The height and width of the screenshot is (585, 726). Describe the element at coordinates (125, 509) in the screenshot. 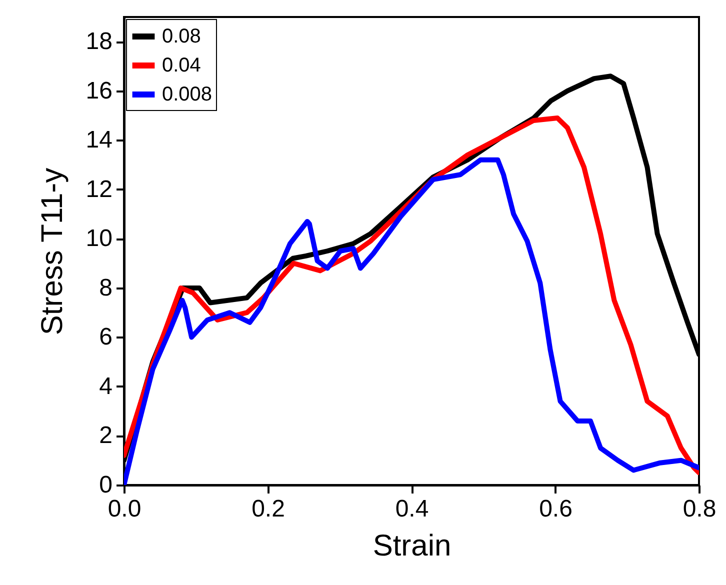

I see `x-tick-label: 0.0` at that location.